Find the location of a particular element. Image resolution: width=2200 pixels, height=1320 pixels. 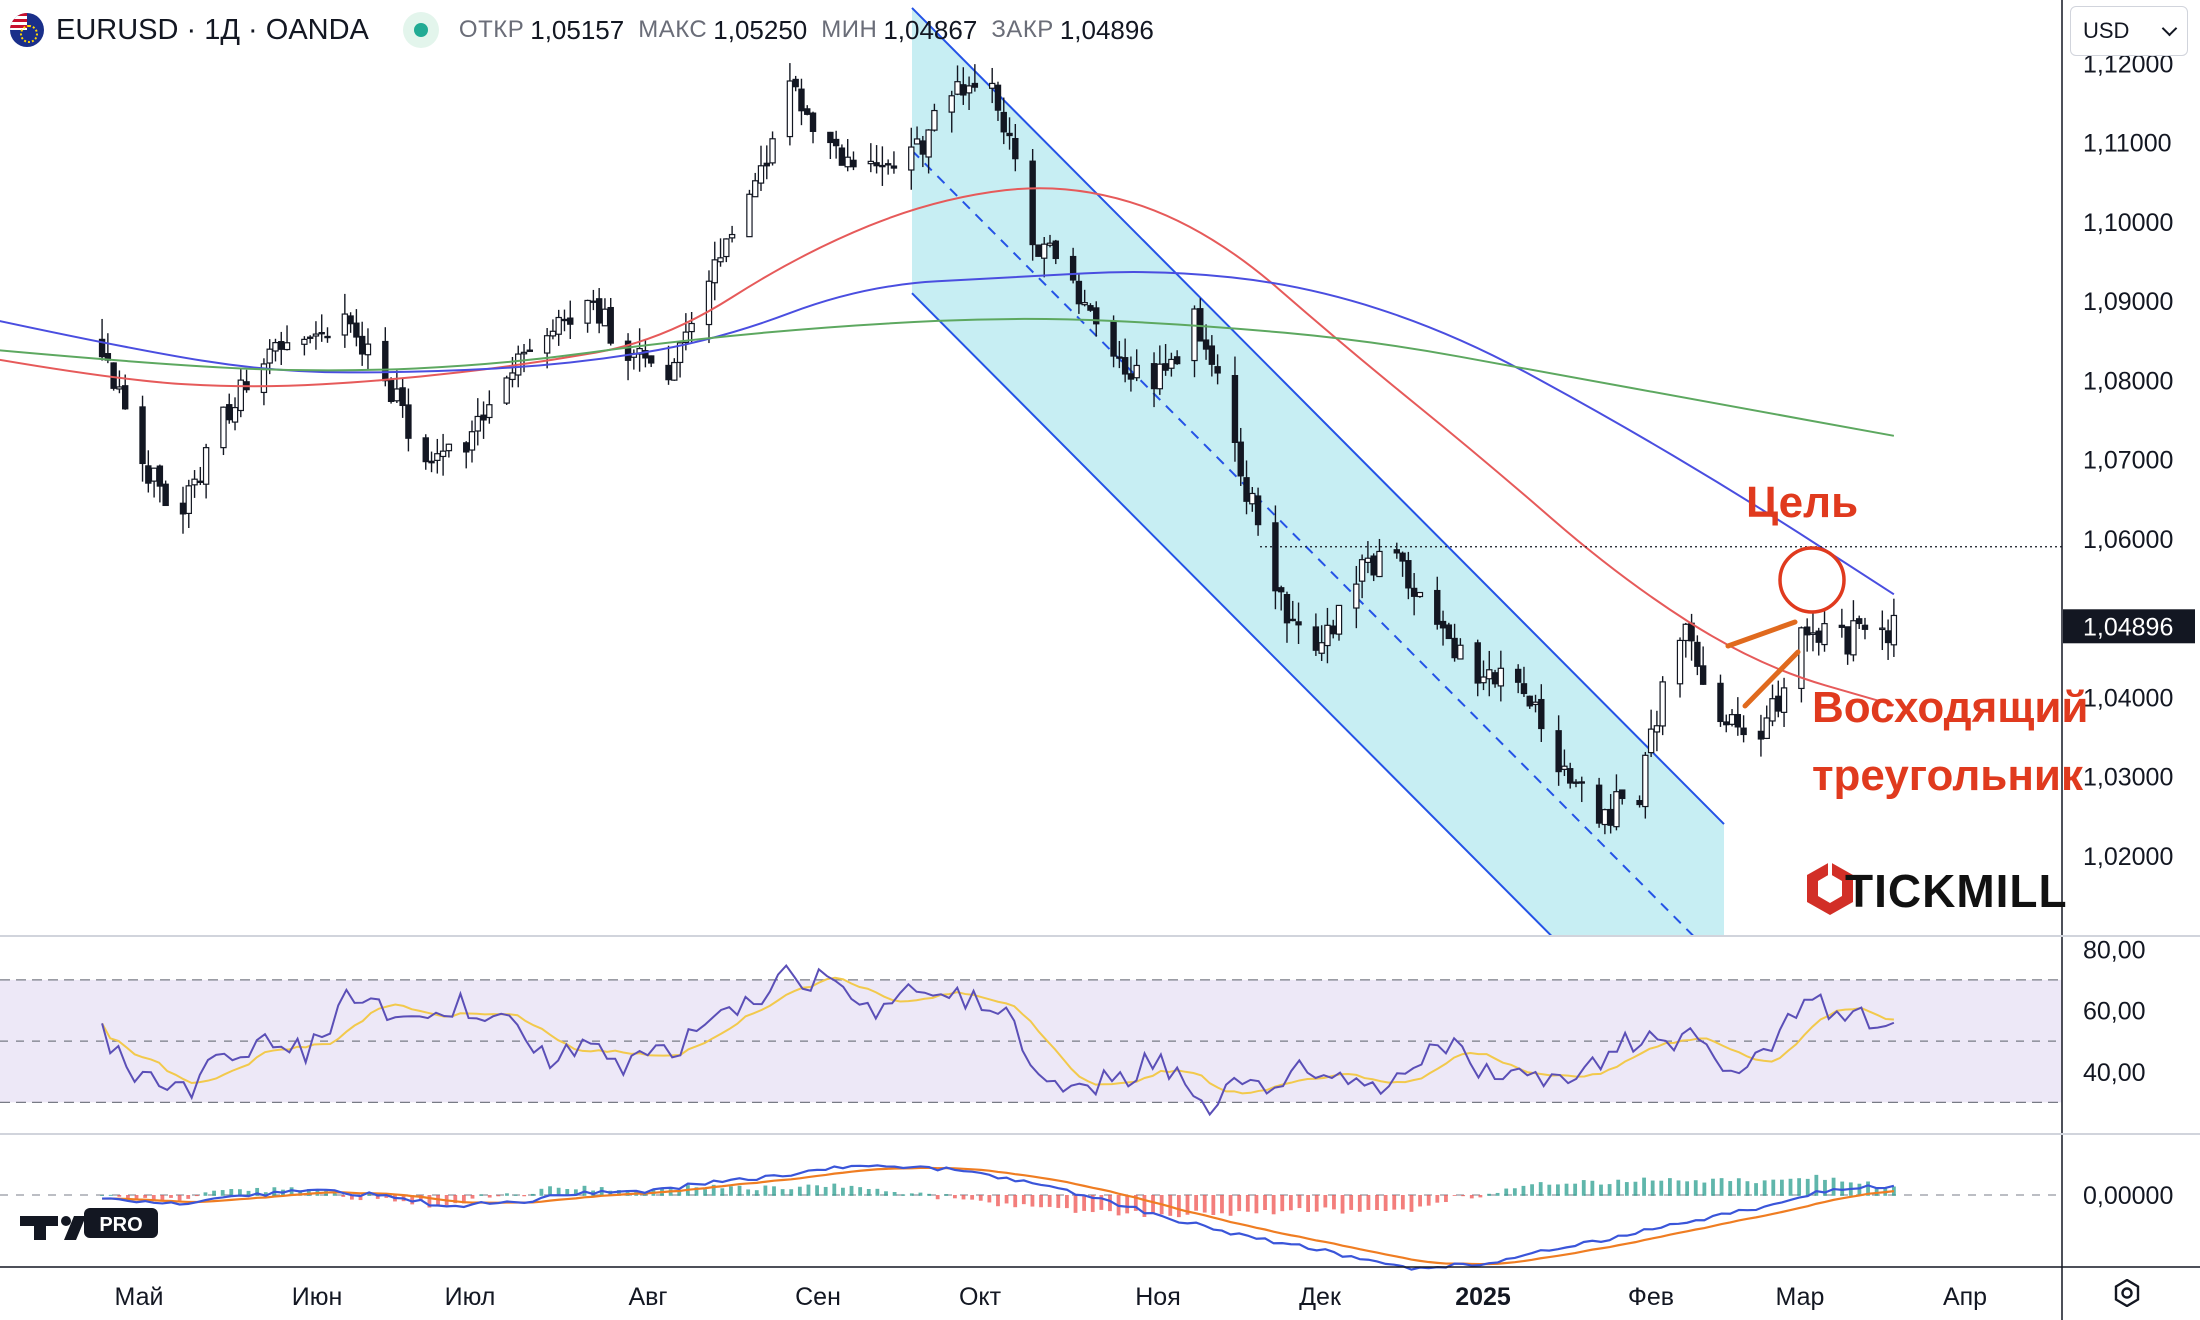

time-tick-label: Июл is located at coordinates (470, 1297).